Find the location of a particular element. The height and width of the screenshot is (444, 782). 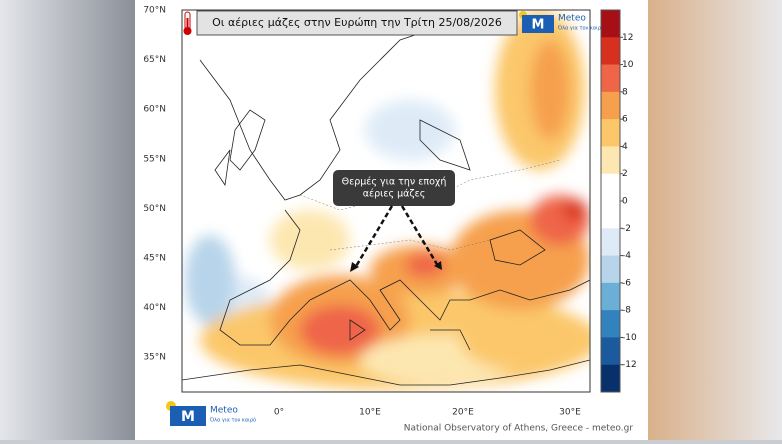

colorbar-label: -10 is located at coordinates (629, 338).